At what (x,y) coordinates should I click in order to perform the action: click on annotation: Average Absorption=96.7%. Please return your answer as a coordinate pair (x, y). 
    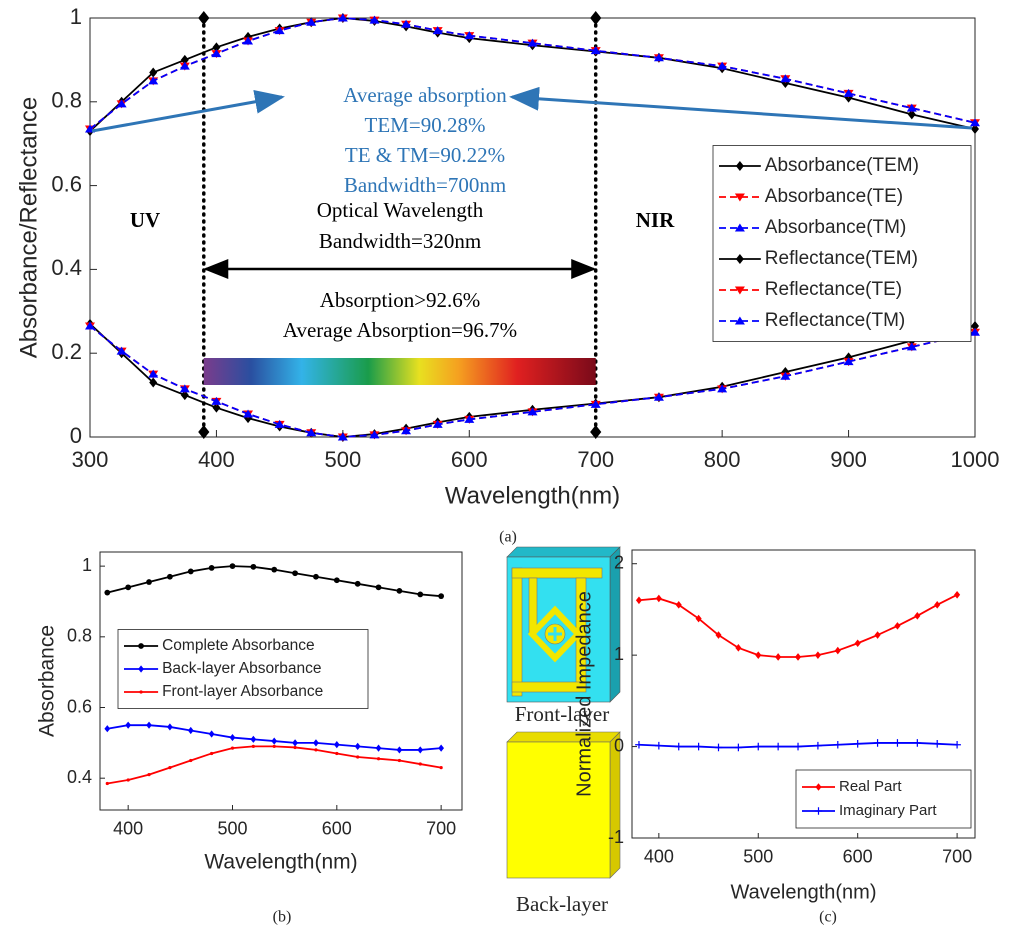
    Looking at the image, I should click on (400, 330).